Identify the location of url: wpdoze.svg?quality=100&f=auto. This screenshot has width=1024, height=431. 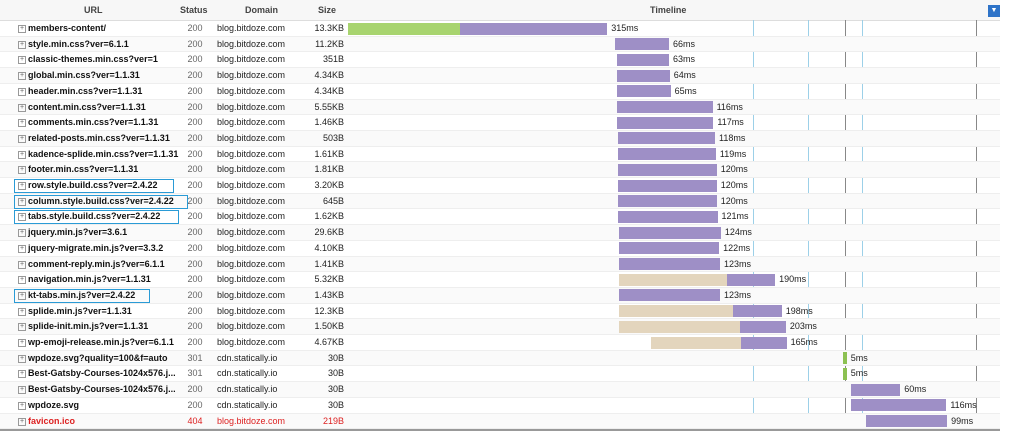
(98, 357).